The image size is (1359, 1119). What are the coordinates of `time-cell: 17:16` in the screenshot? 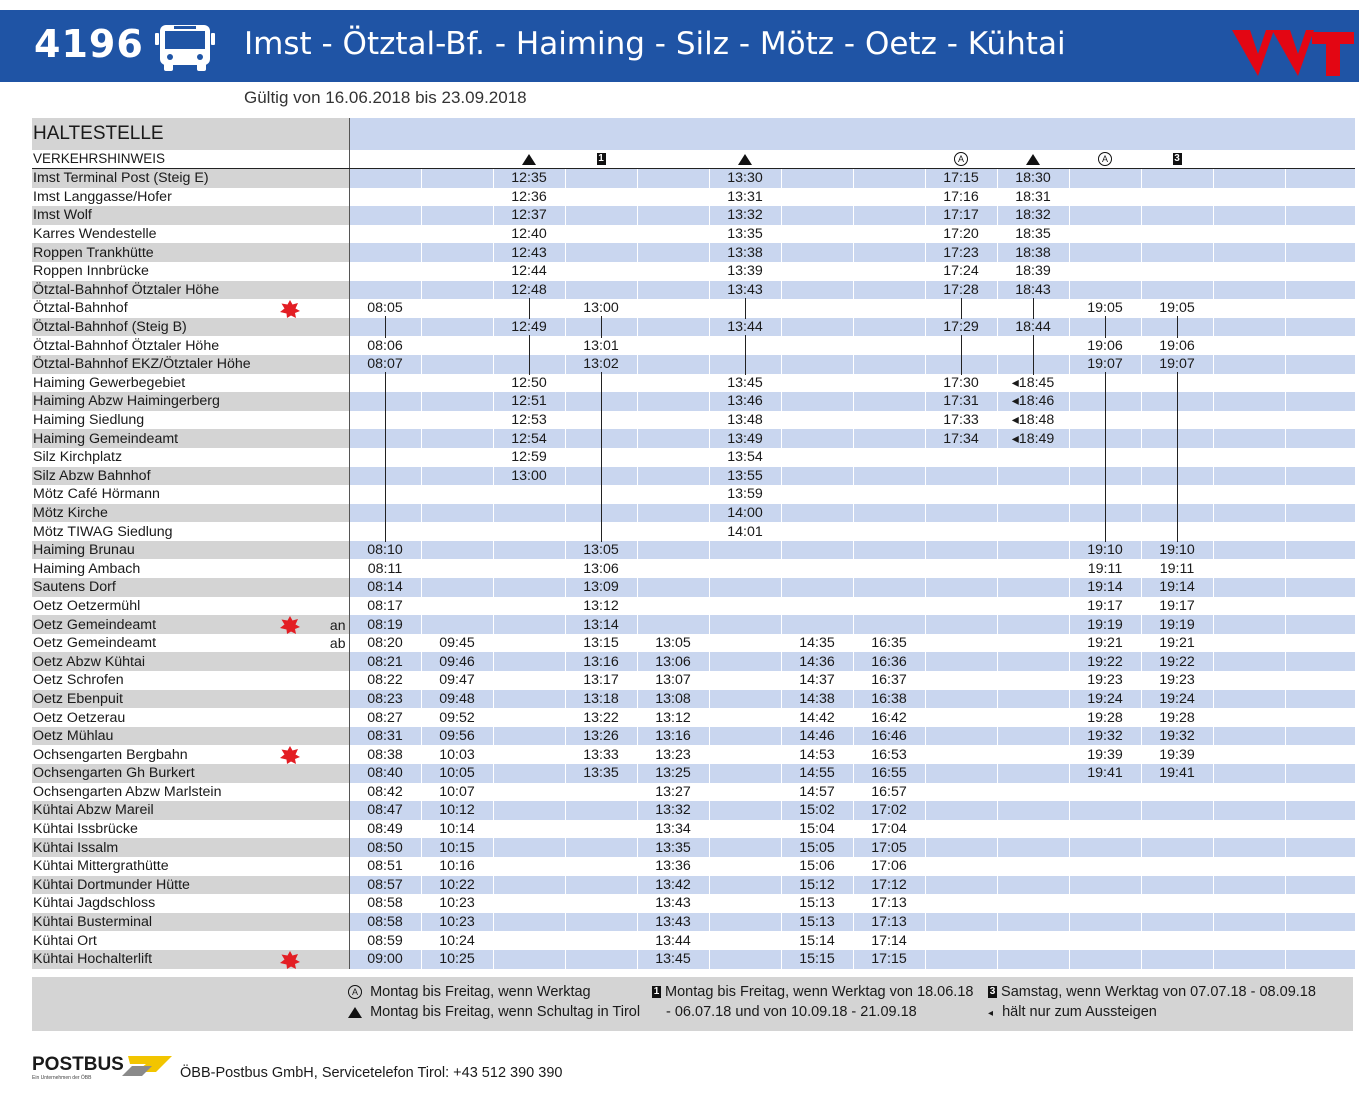 It's located at (960, 197).